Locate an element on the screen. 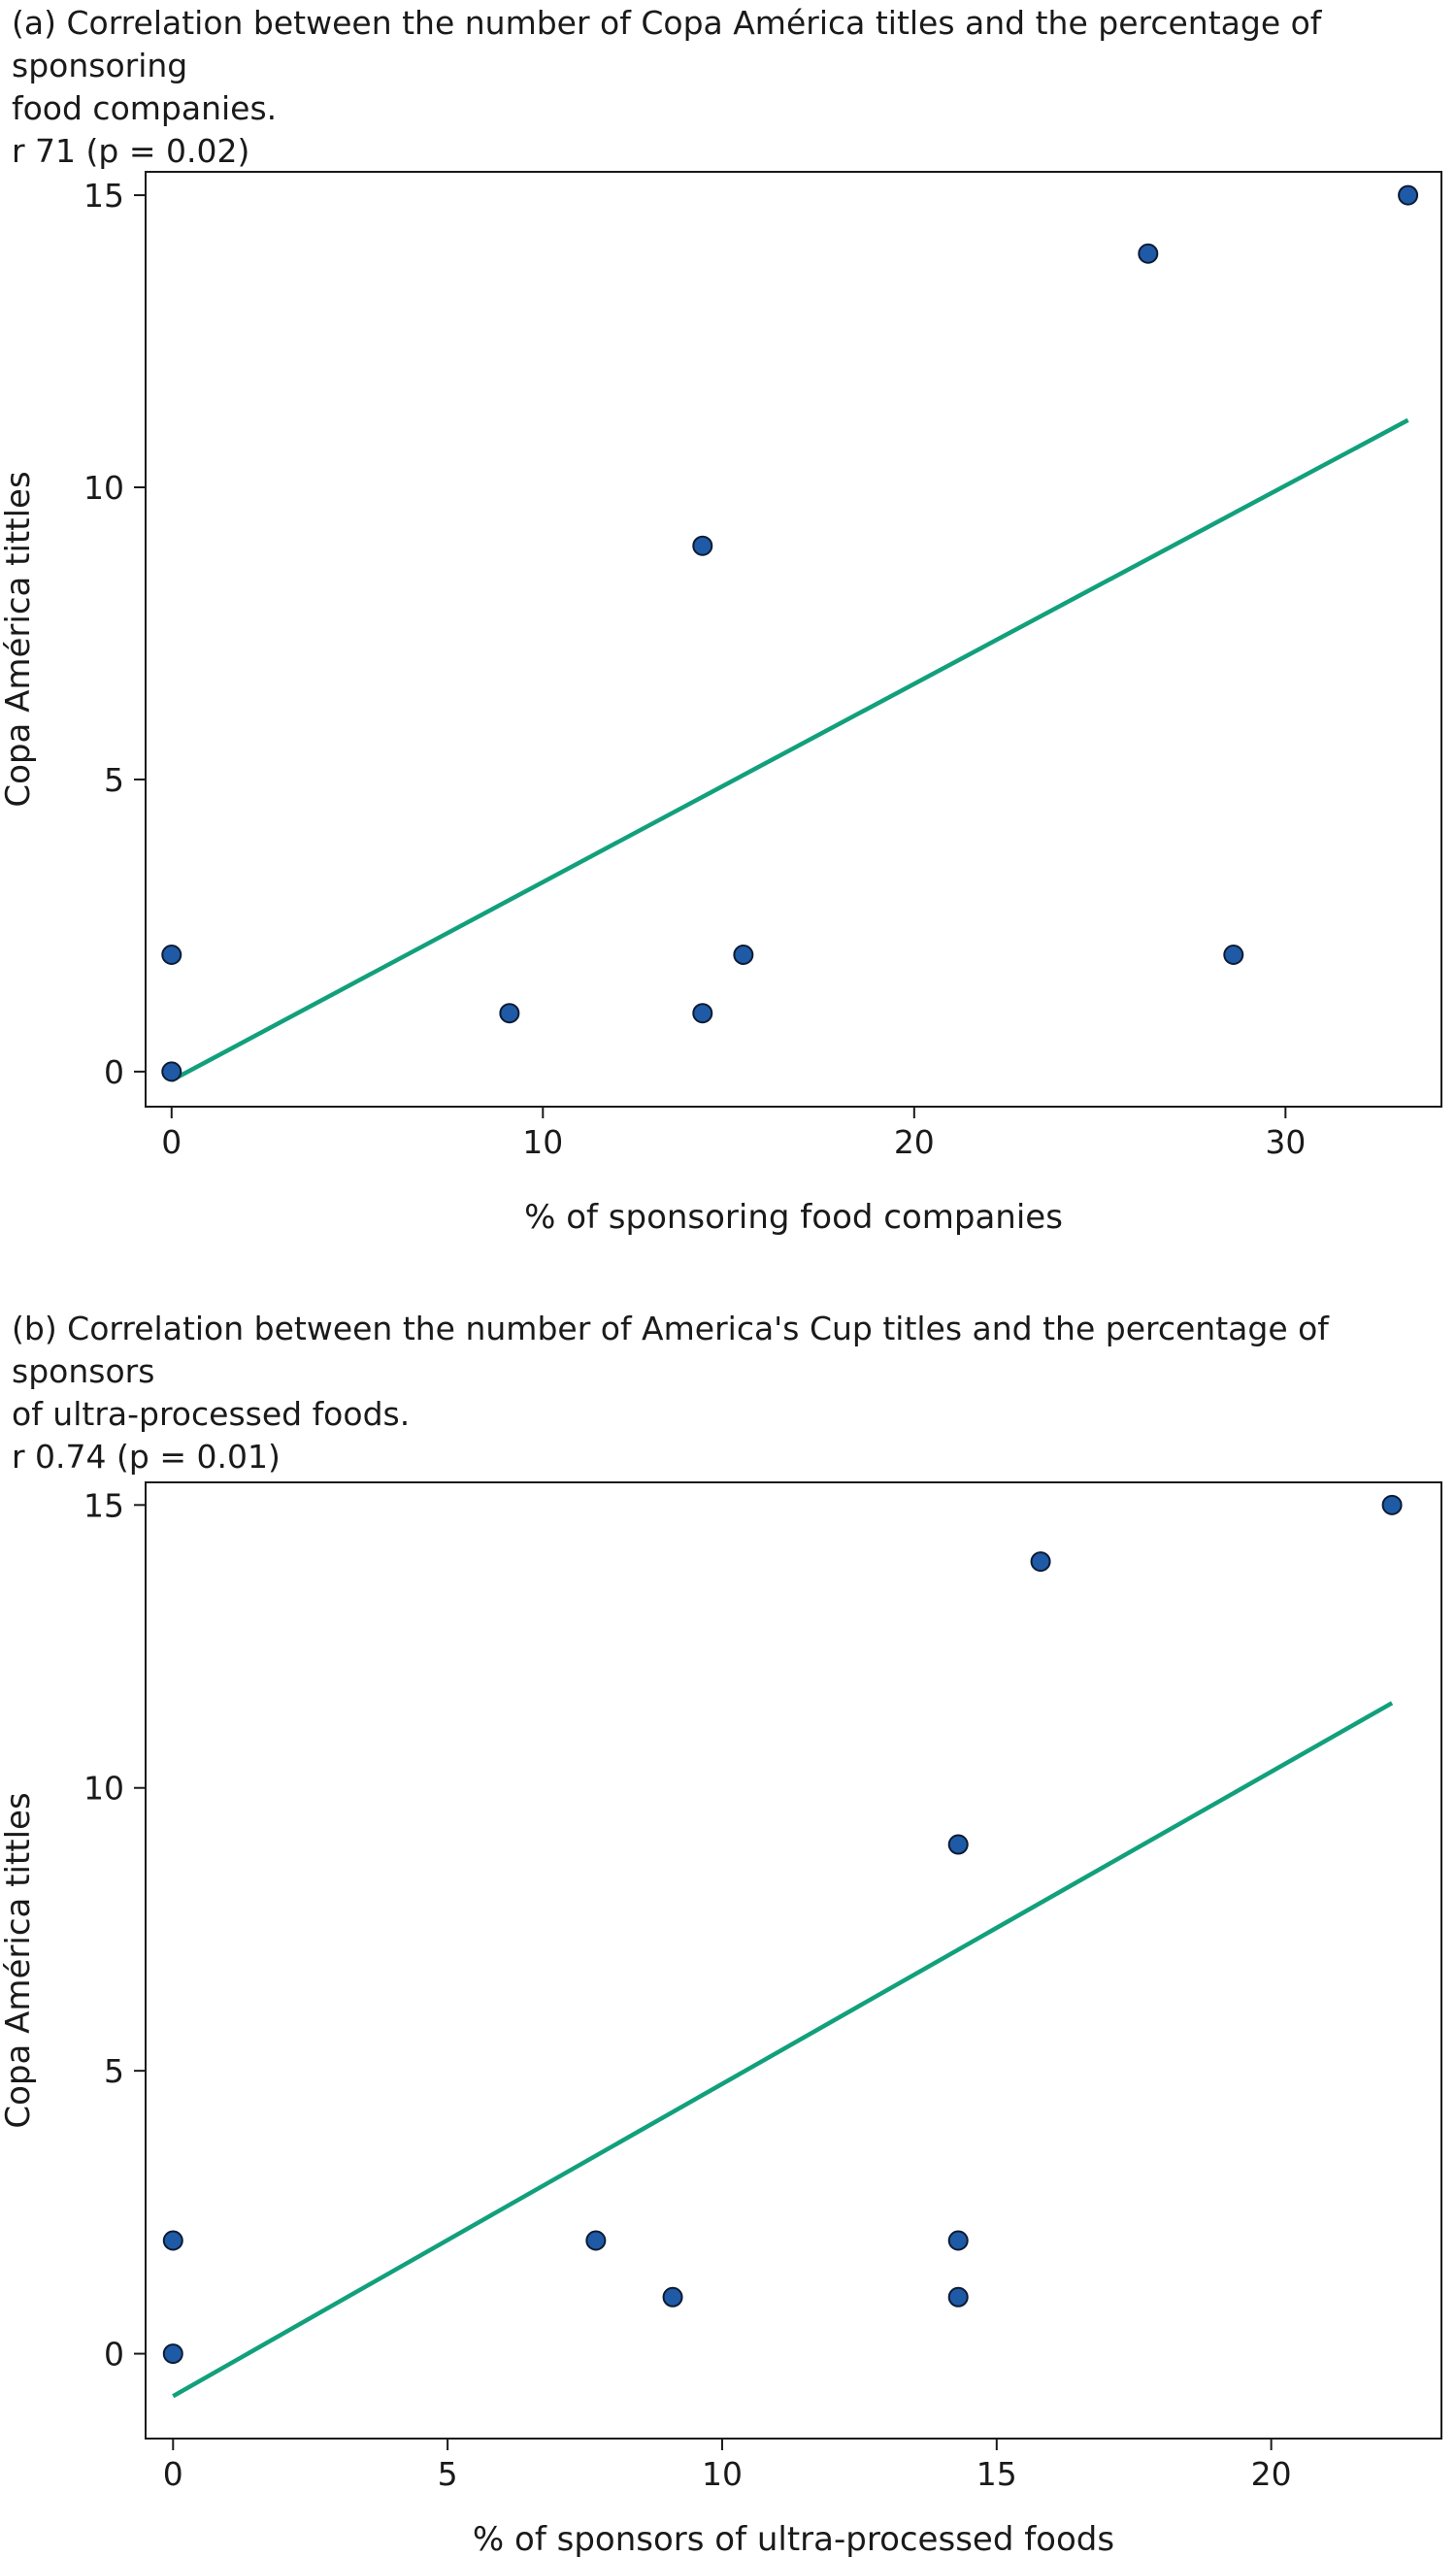 This screenshot has height=2557, width=1456. x-axis-label: % of sponsoring food companies is located at coordinates (793, 1217).